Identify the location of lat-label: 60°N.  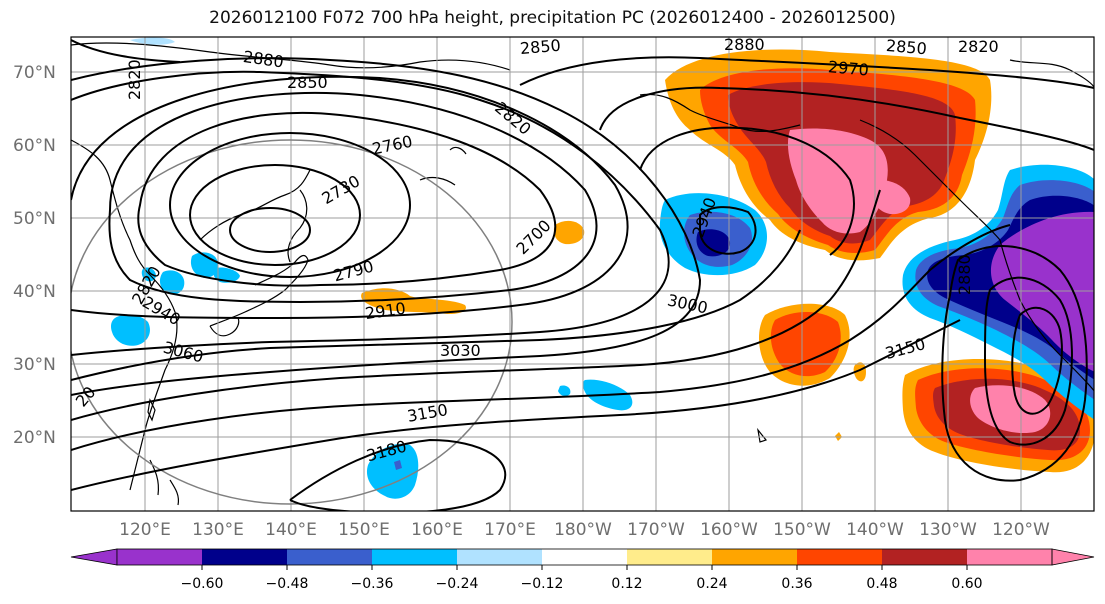
(34, 146).